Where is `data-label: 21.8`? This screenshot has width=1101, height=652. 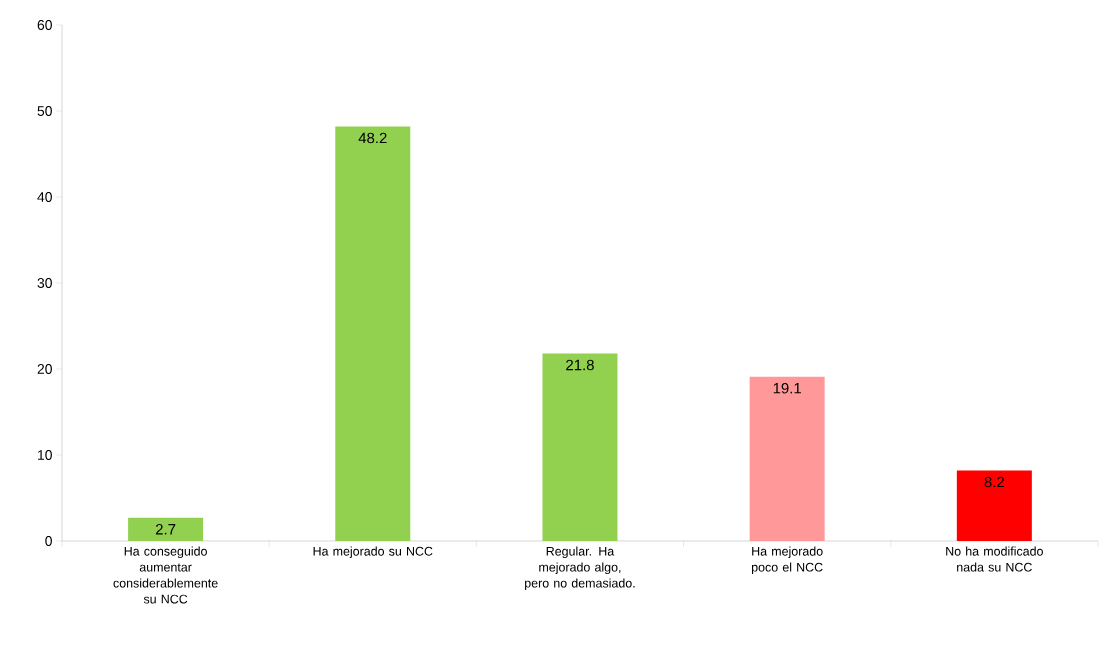
data-label: 21.8 is located at coordinates (580, 365).